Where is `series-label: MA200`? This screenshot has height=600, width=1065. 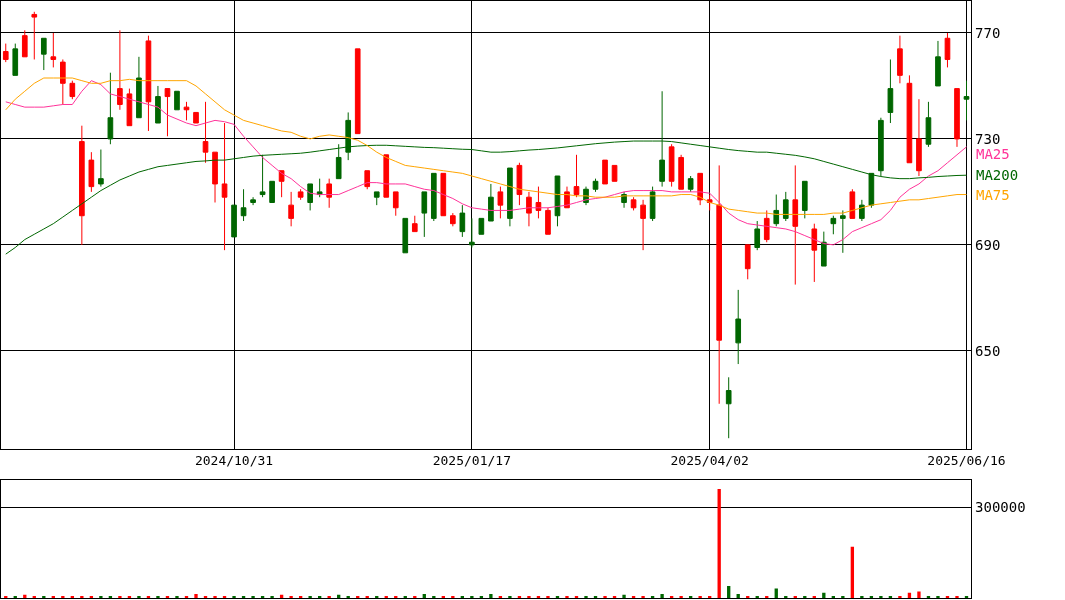
series-label: MA200 is located at coordinates (997, 175).